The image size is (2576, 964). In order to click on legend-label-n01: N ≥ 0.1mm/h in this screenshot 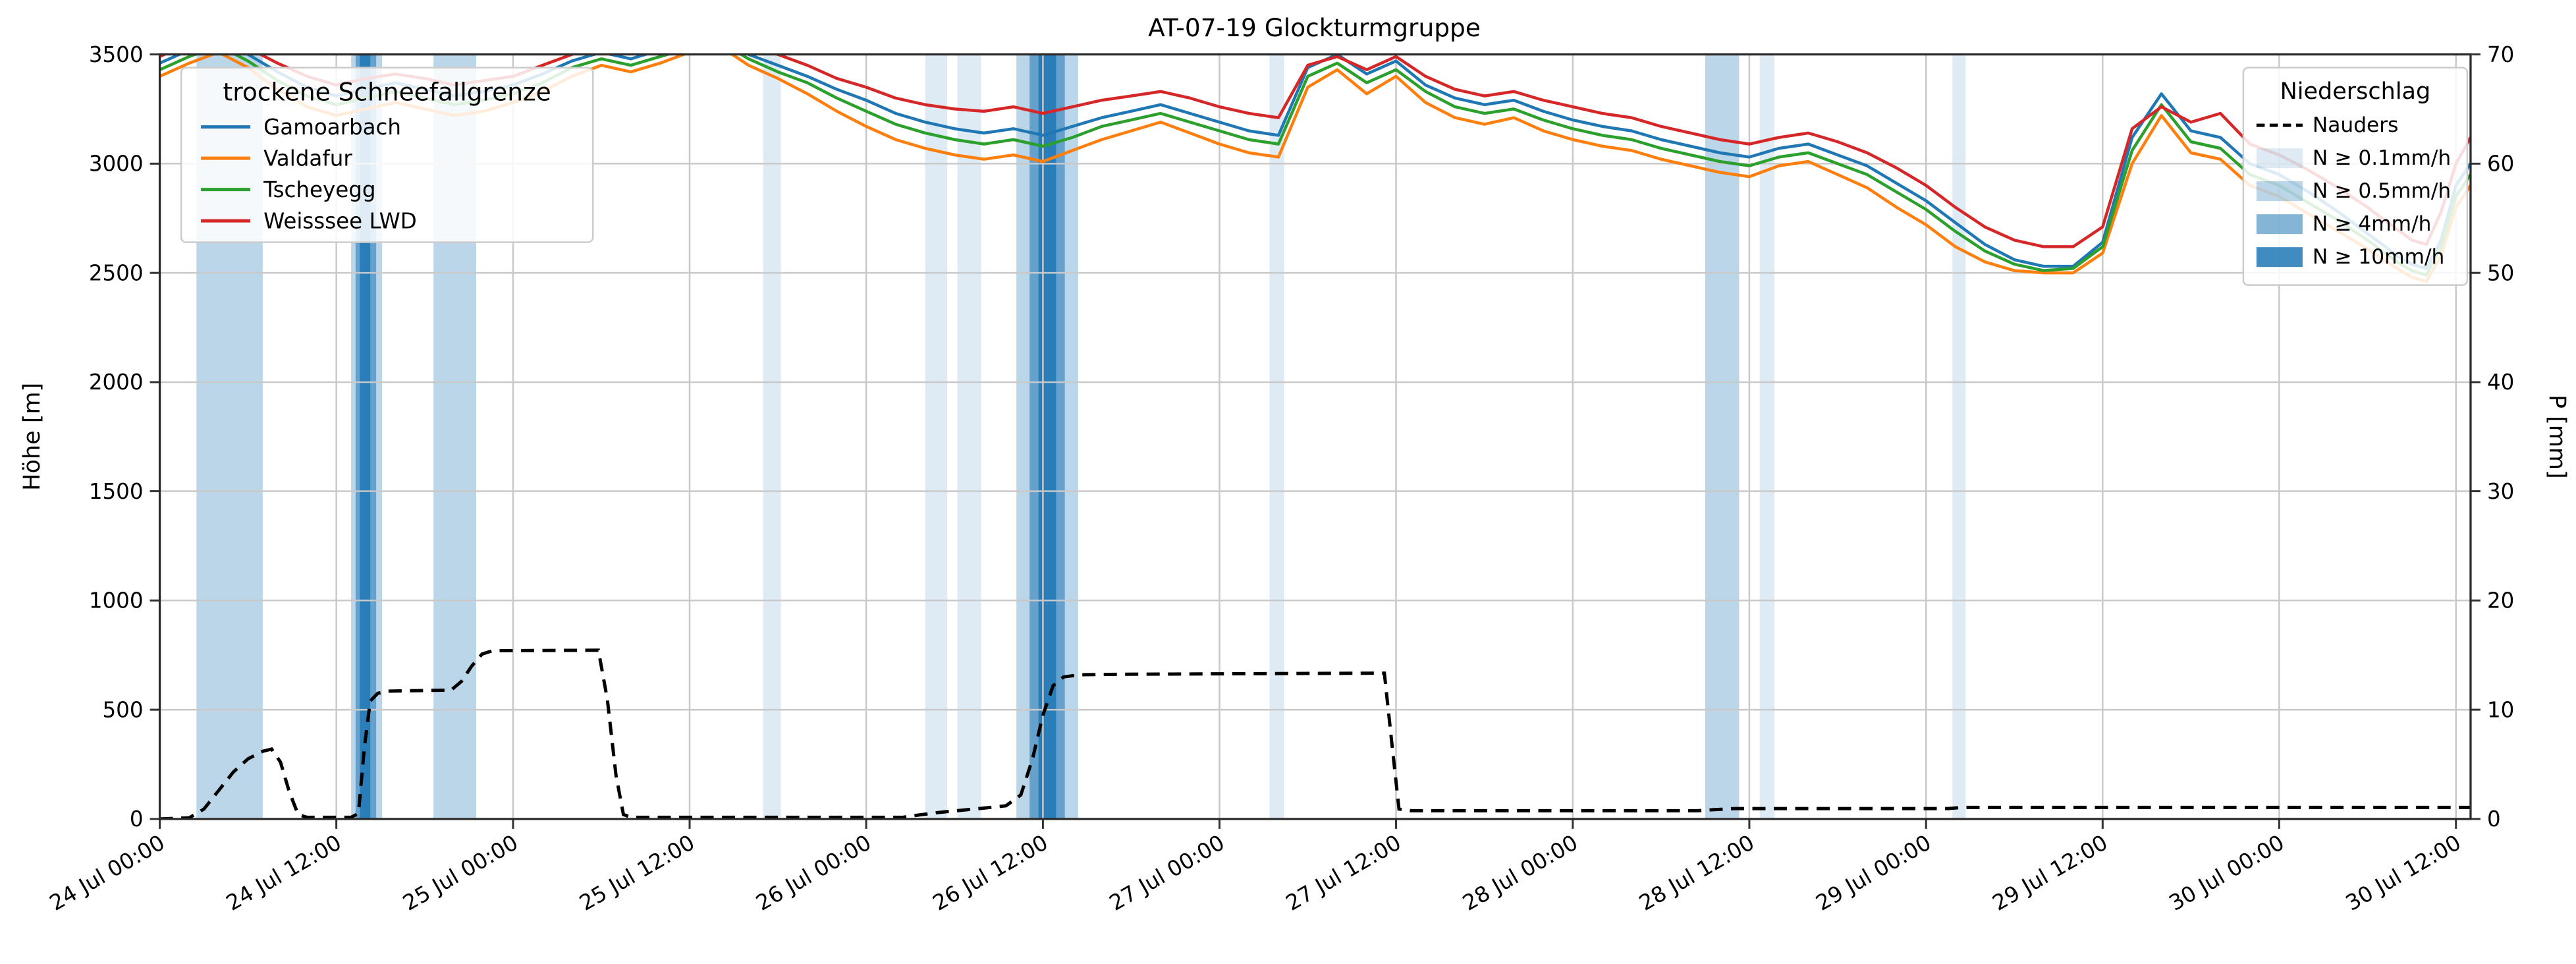, I will do `click(2382, 158)`.